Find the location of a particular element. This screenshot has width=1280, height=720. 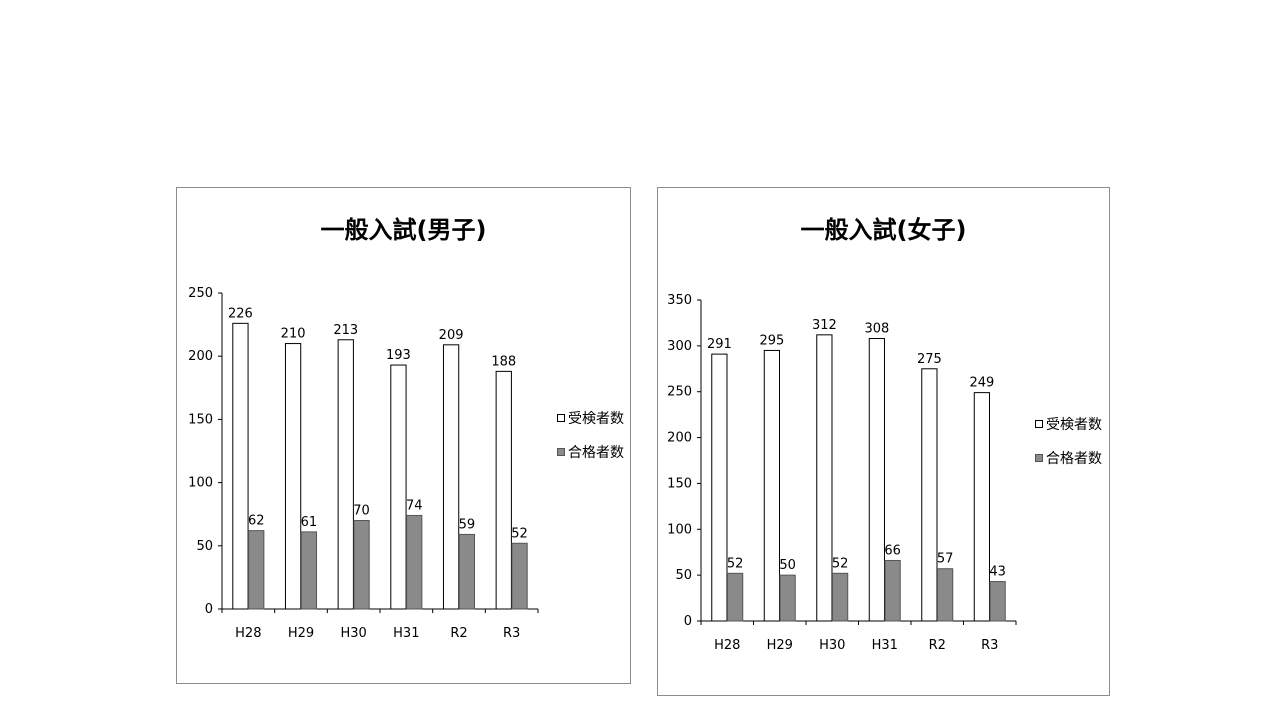

data-label-passed: 57 is located at coordinates (945, 559).